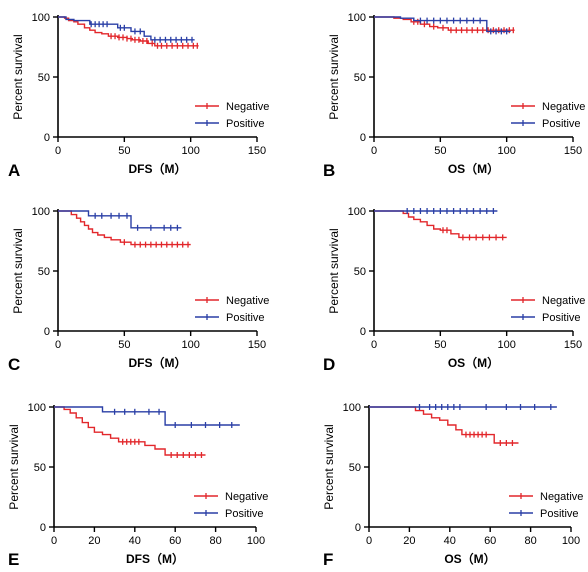 This screenshot has height=572, width=588. What do you see at coordinates (14, 364) in the screenshot?
I see `panel-label: C` at bounding box center [14, 364].